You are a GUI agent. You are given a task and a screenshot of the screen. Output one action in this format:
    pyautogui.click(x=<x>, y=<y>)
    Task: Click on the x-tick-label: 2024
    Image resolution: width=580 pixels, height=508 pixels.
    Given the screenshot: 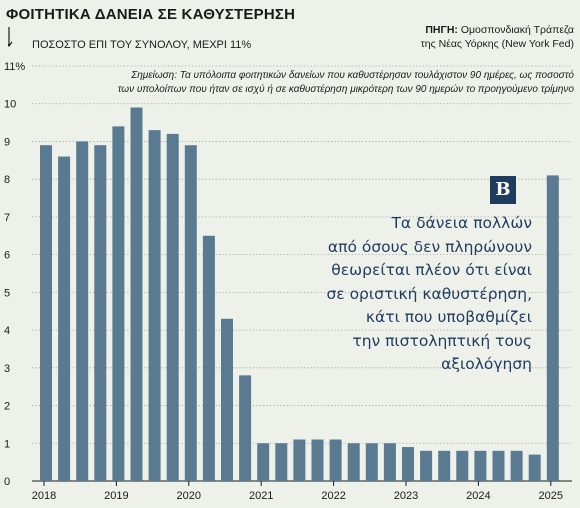 What is the action you would take?
    pyautogui.click(x=478, y=496)
    